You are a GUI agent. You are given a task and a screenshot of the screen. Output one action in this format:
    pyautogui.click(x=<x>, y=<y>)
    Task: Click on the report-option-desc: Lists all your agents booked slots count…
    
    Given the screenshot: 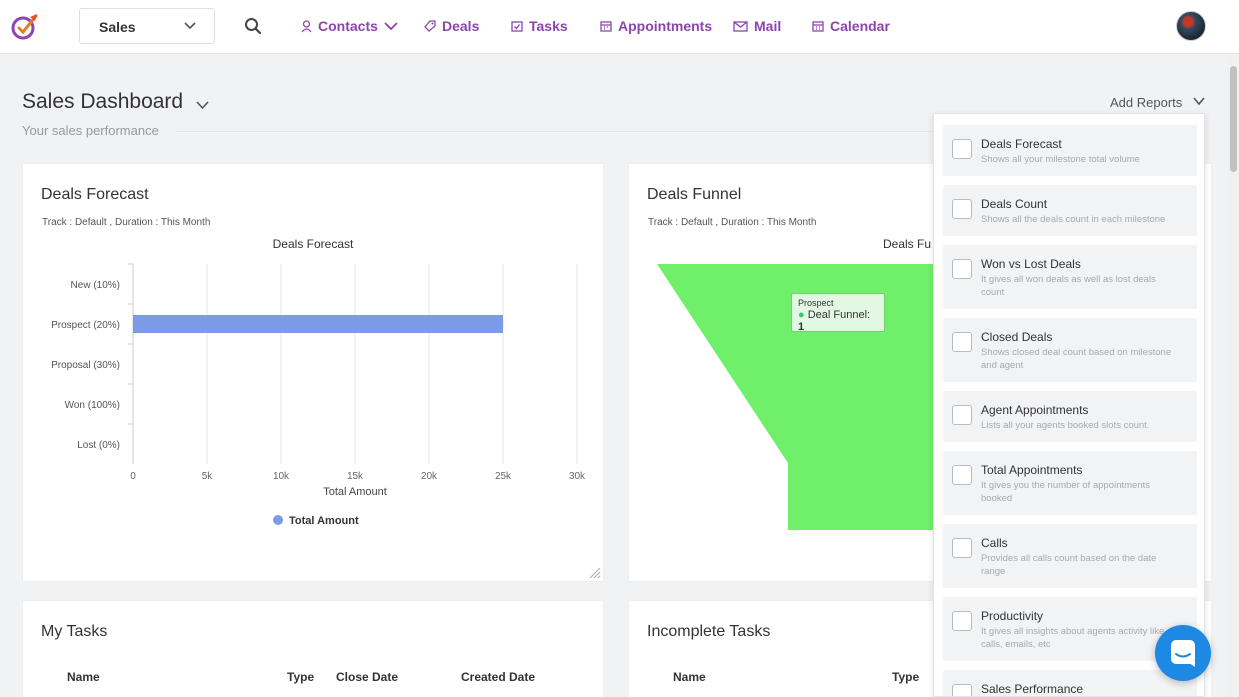 What is the action you would take?
    pyautogui.click(x=1065, y=425)
    